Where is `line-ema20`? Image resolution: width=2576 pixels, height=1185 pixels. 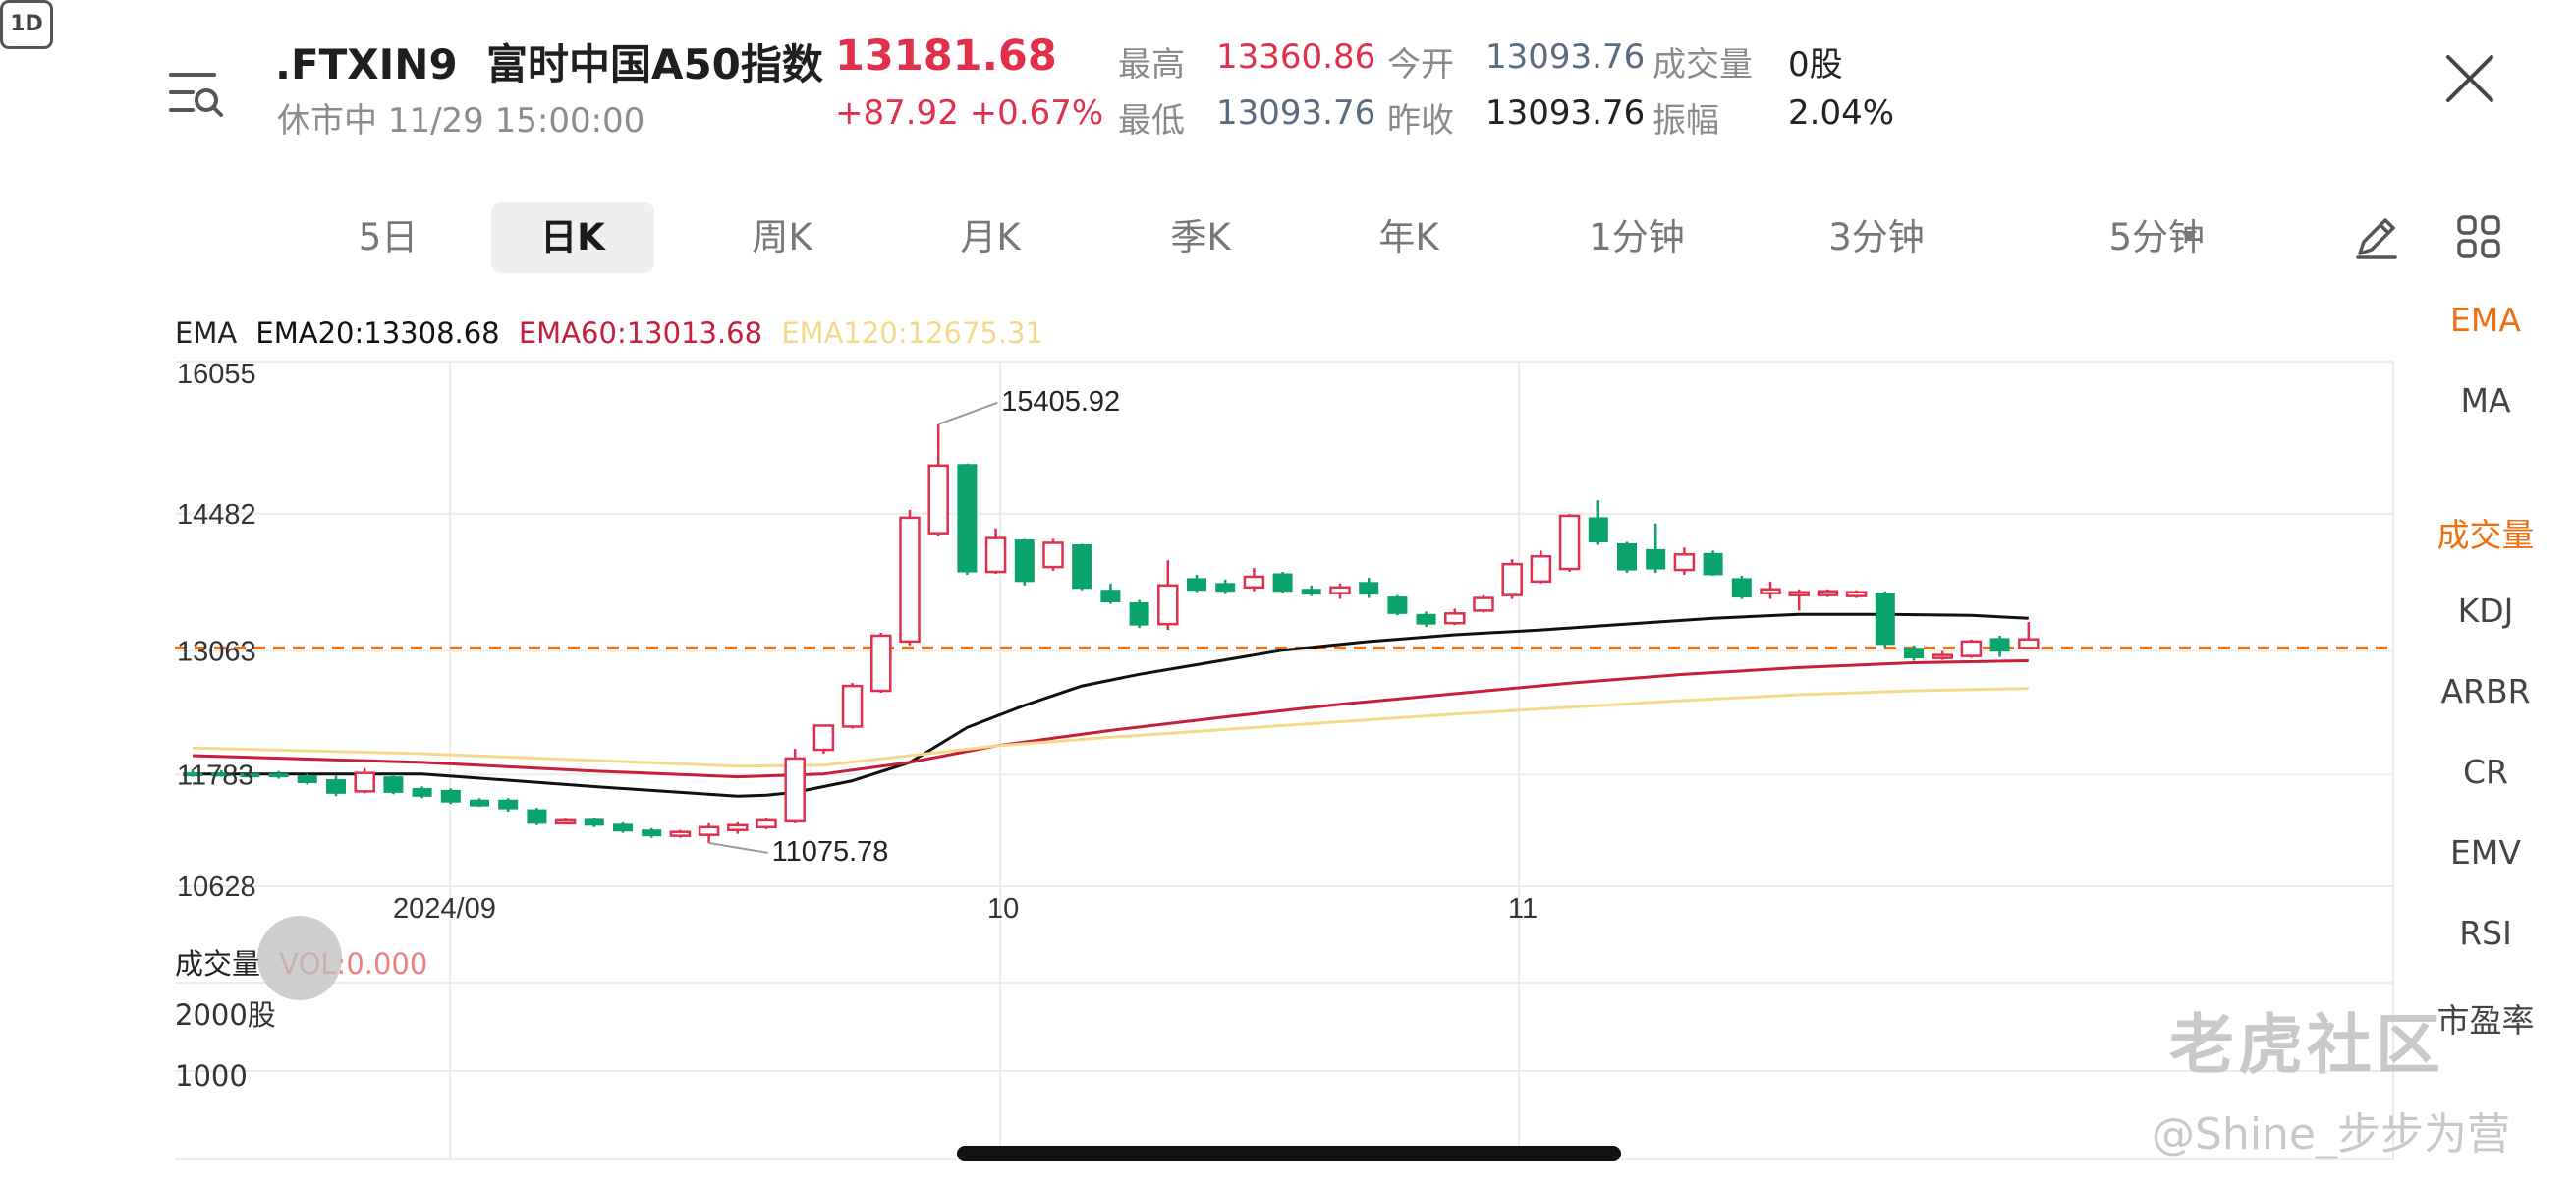 line-ema20 is located at coordinates (1111, 705).